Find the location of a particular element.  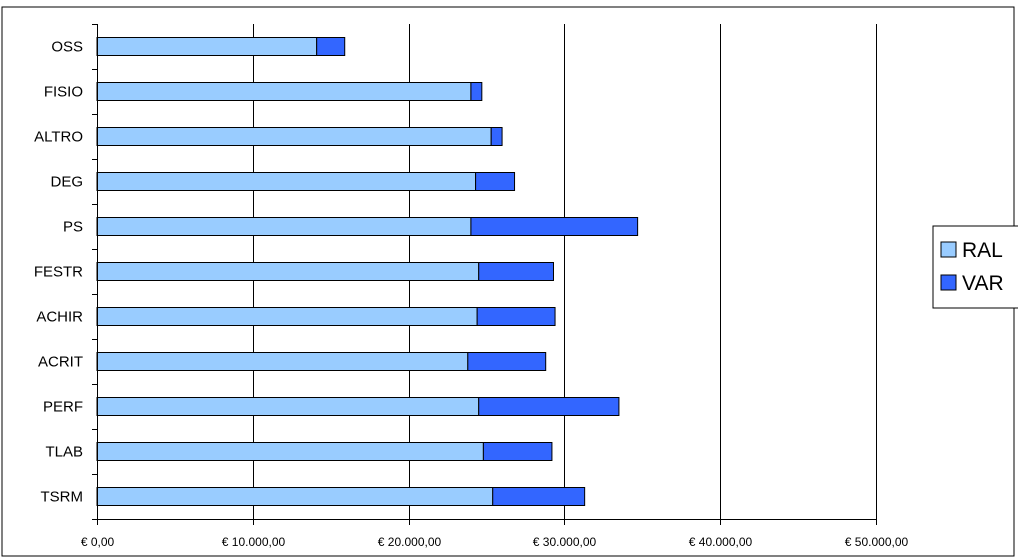

legend: RAL VAR is located at coordinates (975, 267).